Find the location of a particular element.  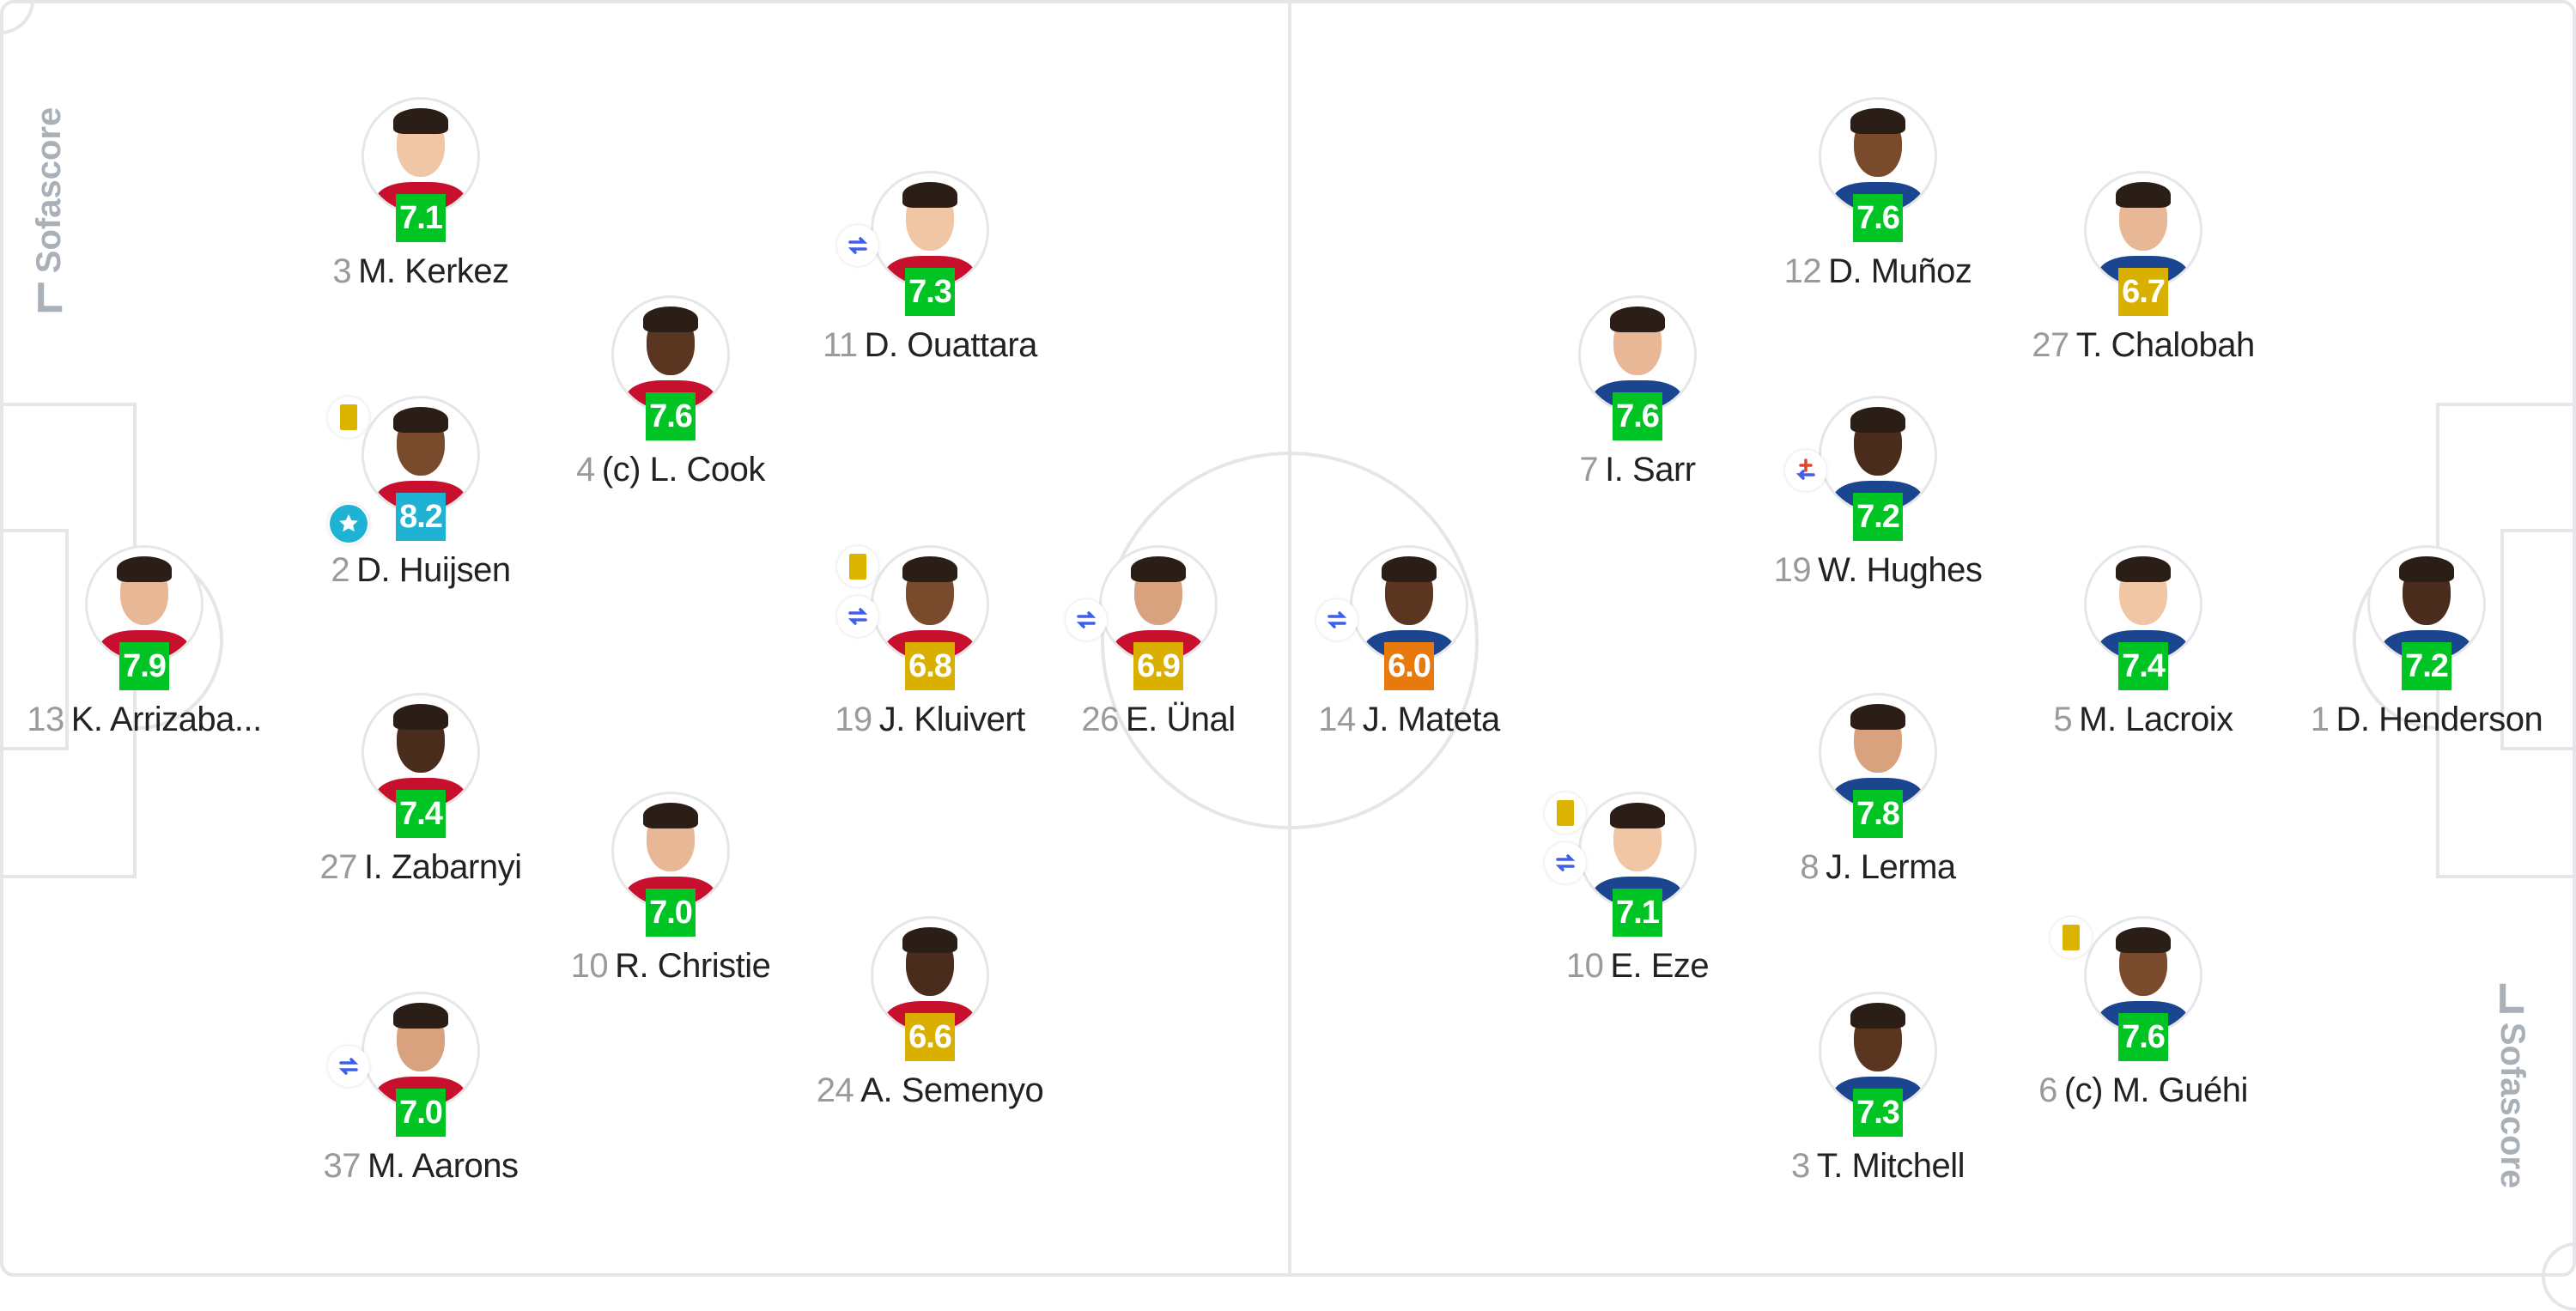

player-rating: 6.6 is located at coordinates (930, 1037).